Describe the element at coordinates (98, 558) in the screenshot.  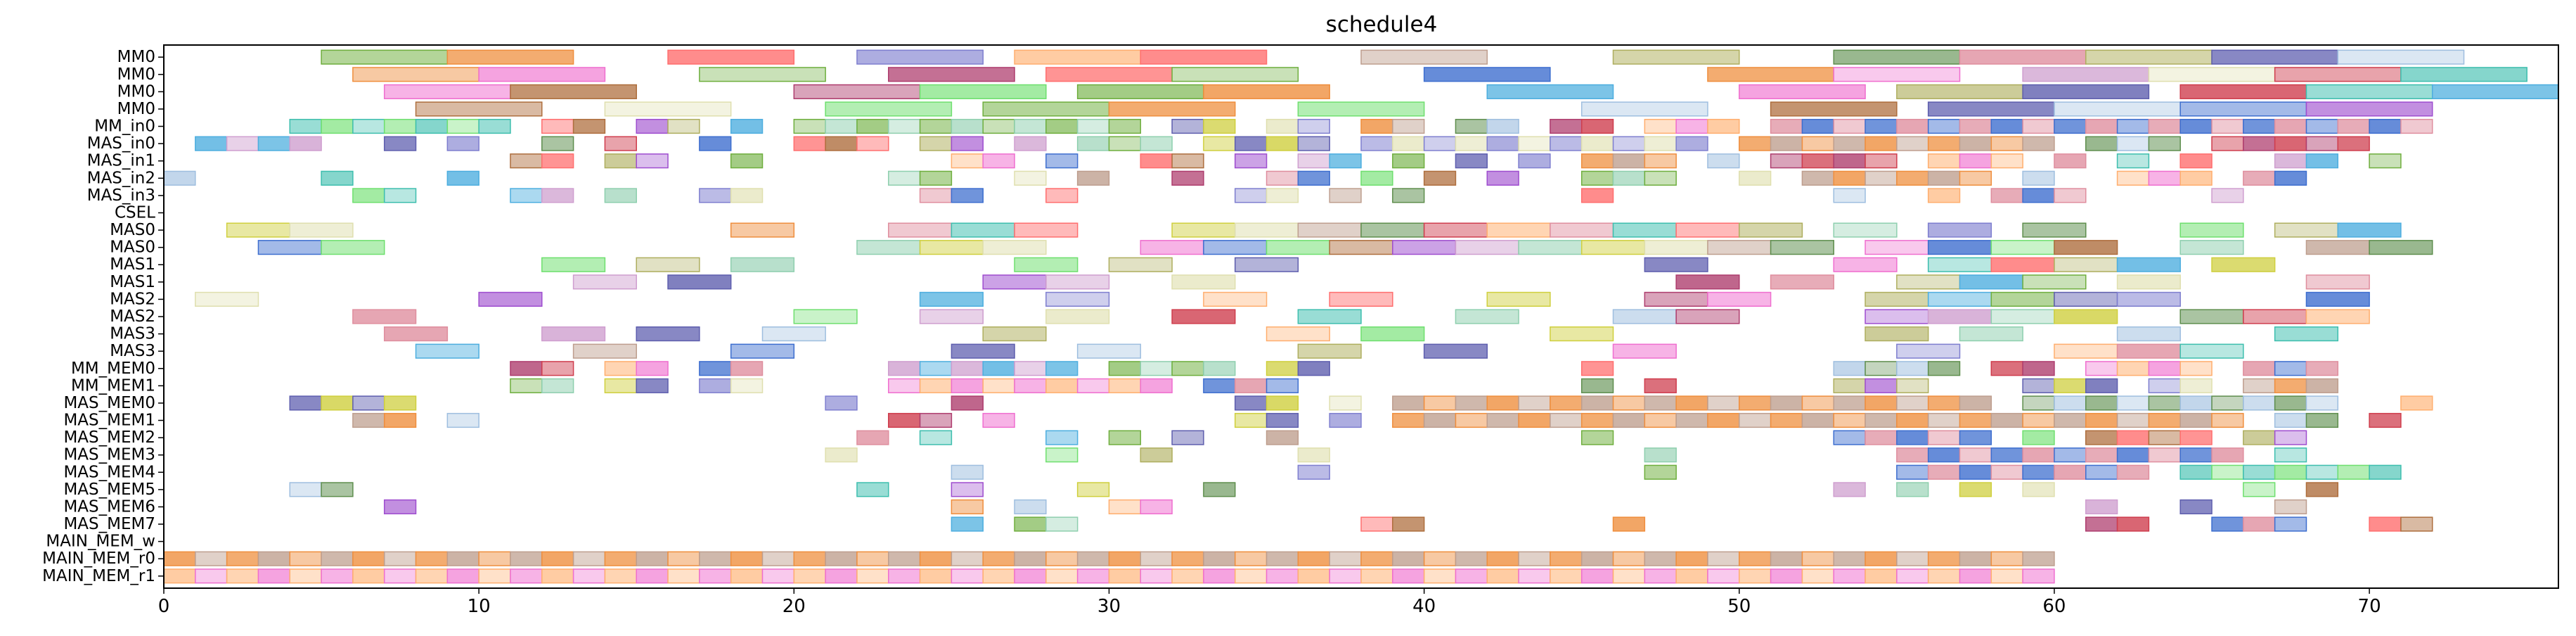
I see `row-label: MAIN_MEM_r0` at that location.